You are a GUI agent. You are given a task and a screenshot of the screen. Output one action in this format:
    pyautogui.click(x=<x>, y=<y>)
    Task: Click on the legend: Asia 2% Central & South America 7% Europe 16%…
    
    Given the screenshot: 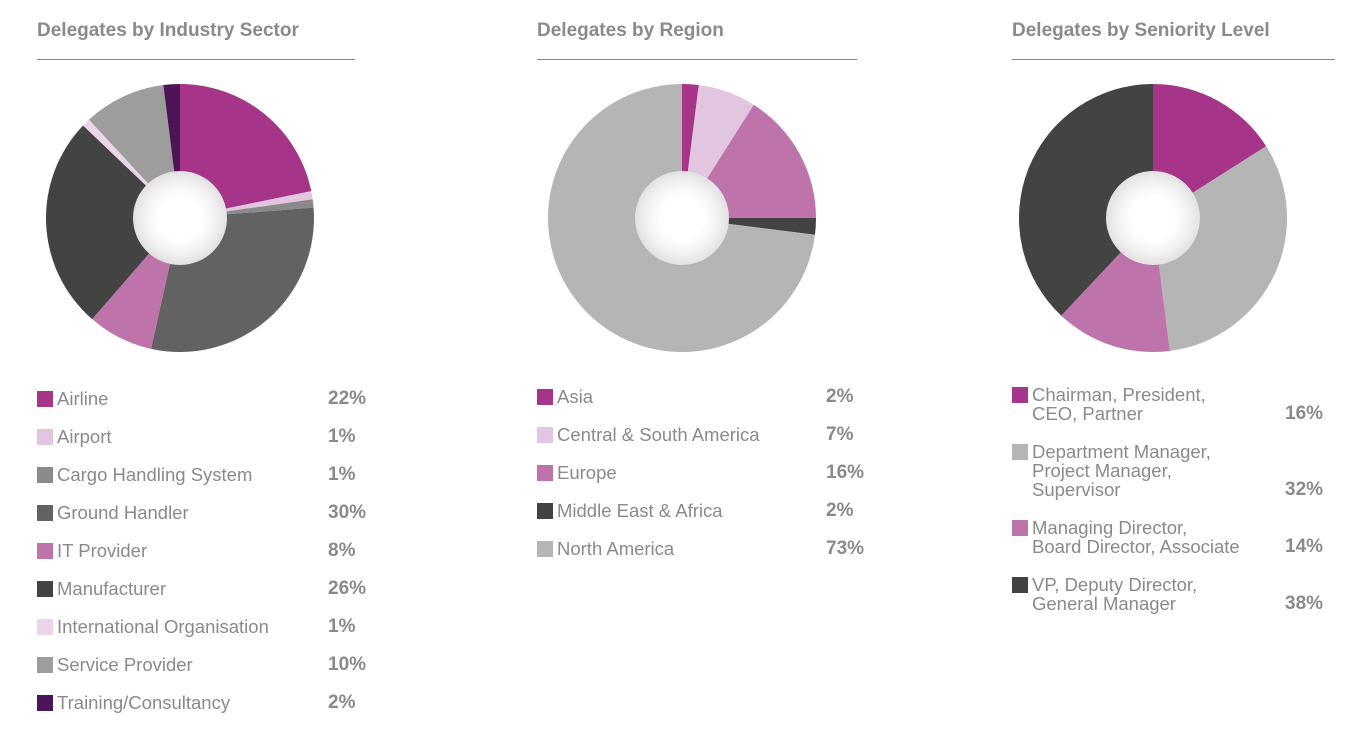 What is the action you would take?
    pyautogui.click(x=707, y=557)
    